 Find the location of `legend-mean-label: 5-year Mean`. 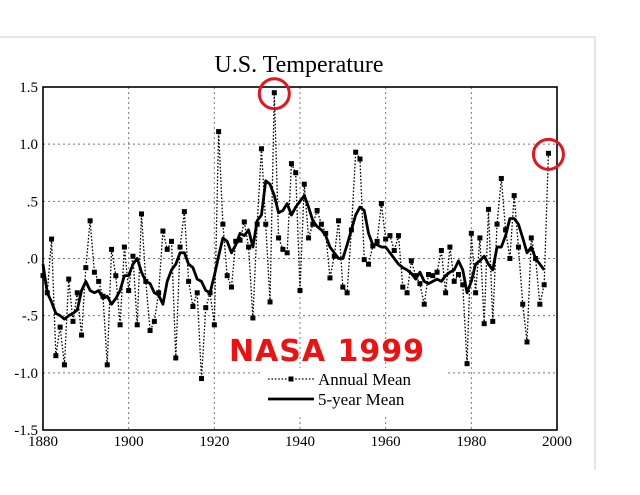

legend-mean-label: 5-year Mean is located at coordinates (361, 399).